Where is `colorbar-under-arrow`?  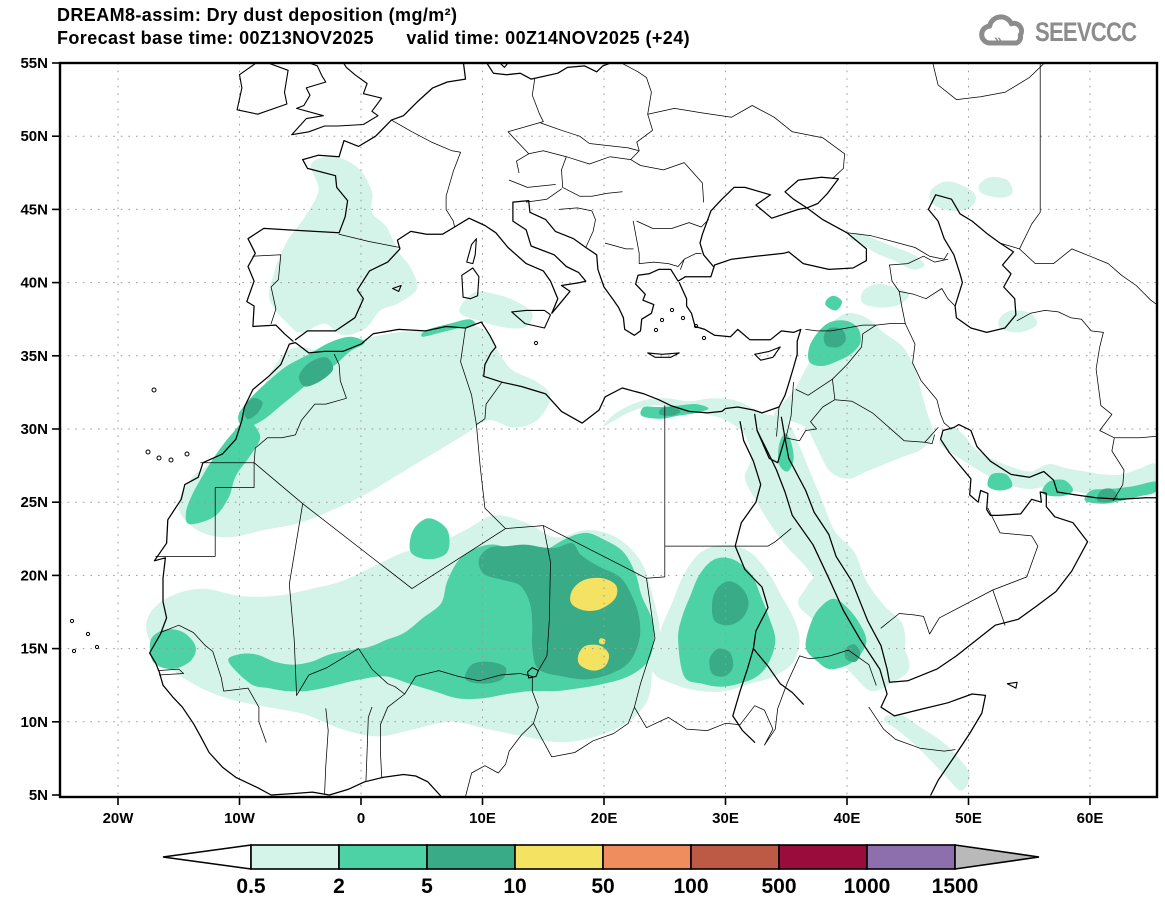 colorbar-under-arrow is located at coordinates (207, 857).